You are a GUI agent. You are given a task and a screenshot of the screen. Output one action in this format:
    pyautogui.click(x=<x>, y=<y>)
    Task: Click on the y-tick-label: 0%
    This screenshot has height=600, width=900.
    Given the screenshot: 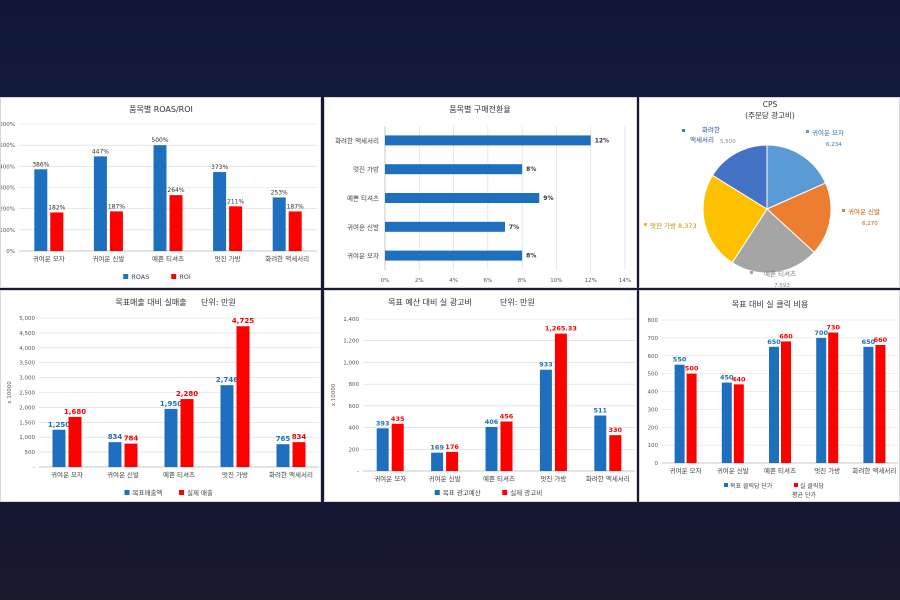 What is the action you would take?
    pyautogui.click(x=10, y=252)
    